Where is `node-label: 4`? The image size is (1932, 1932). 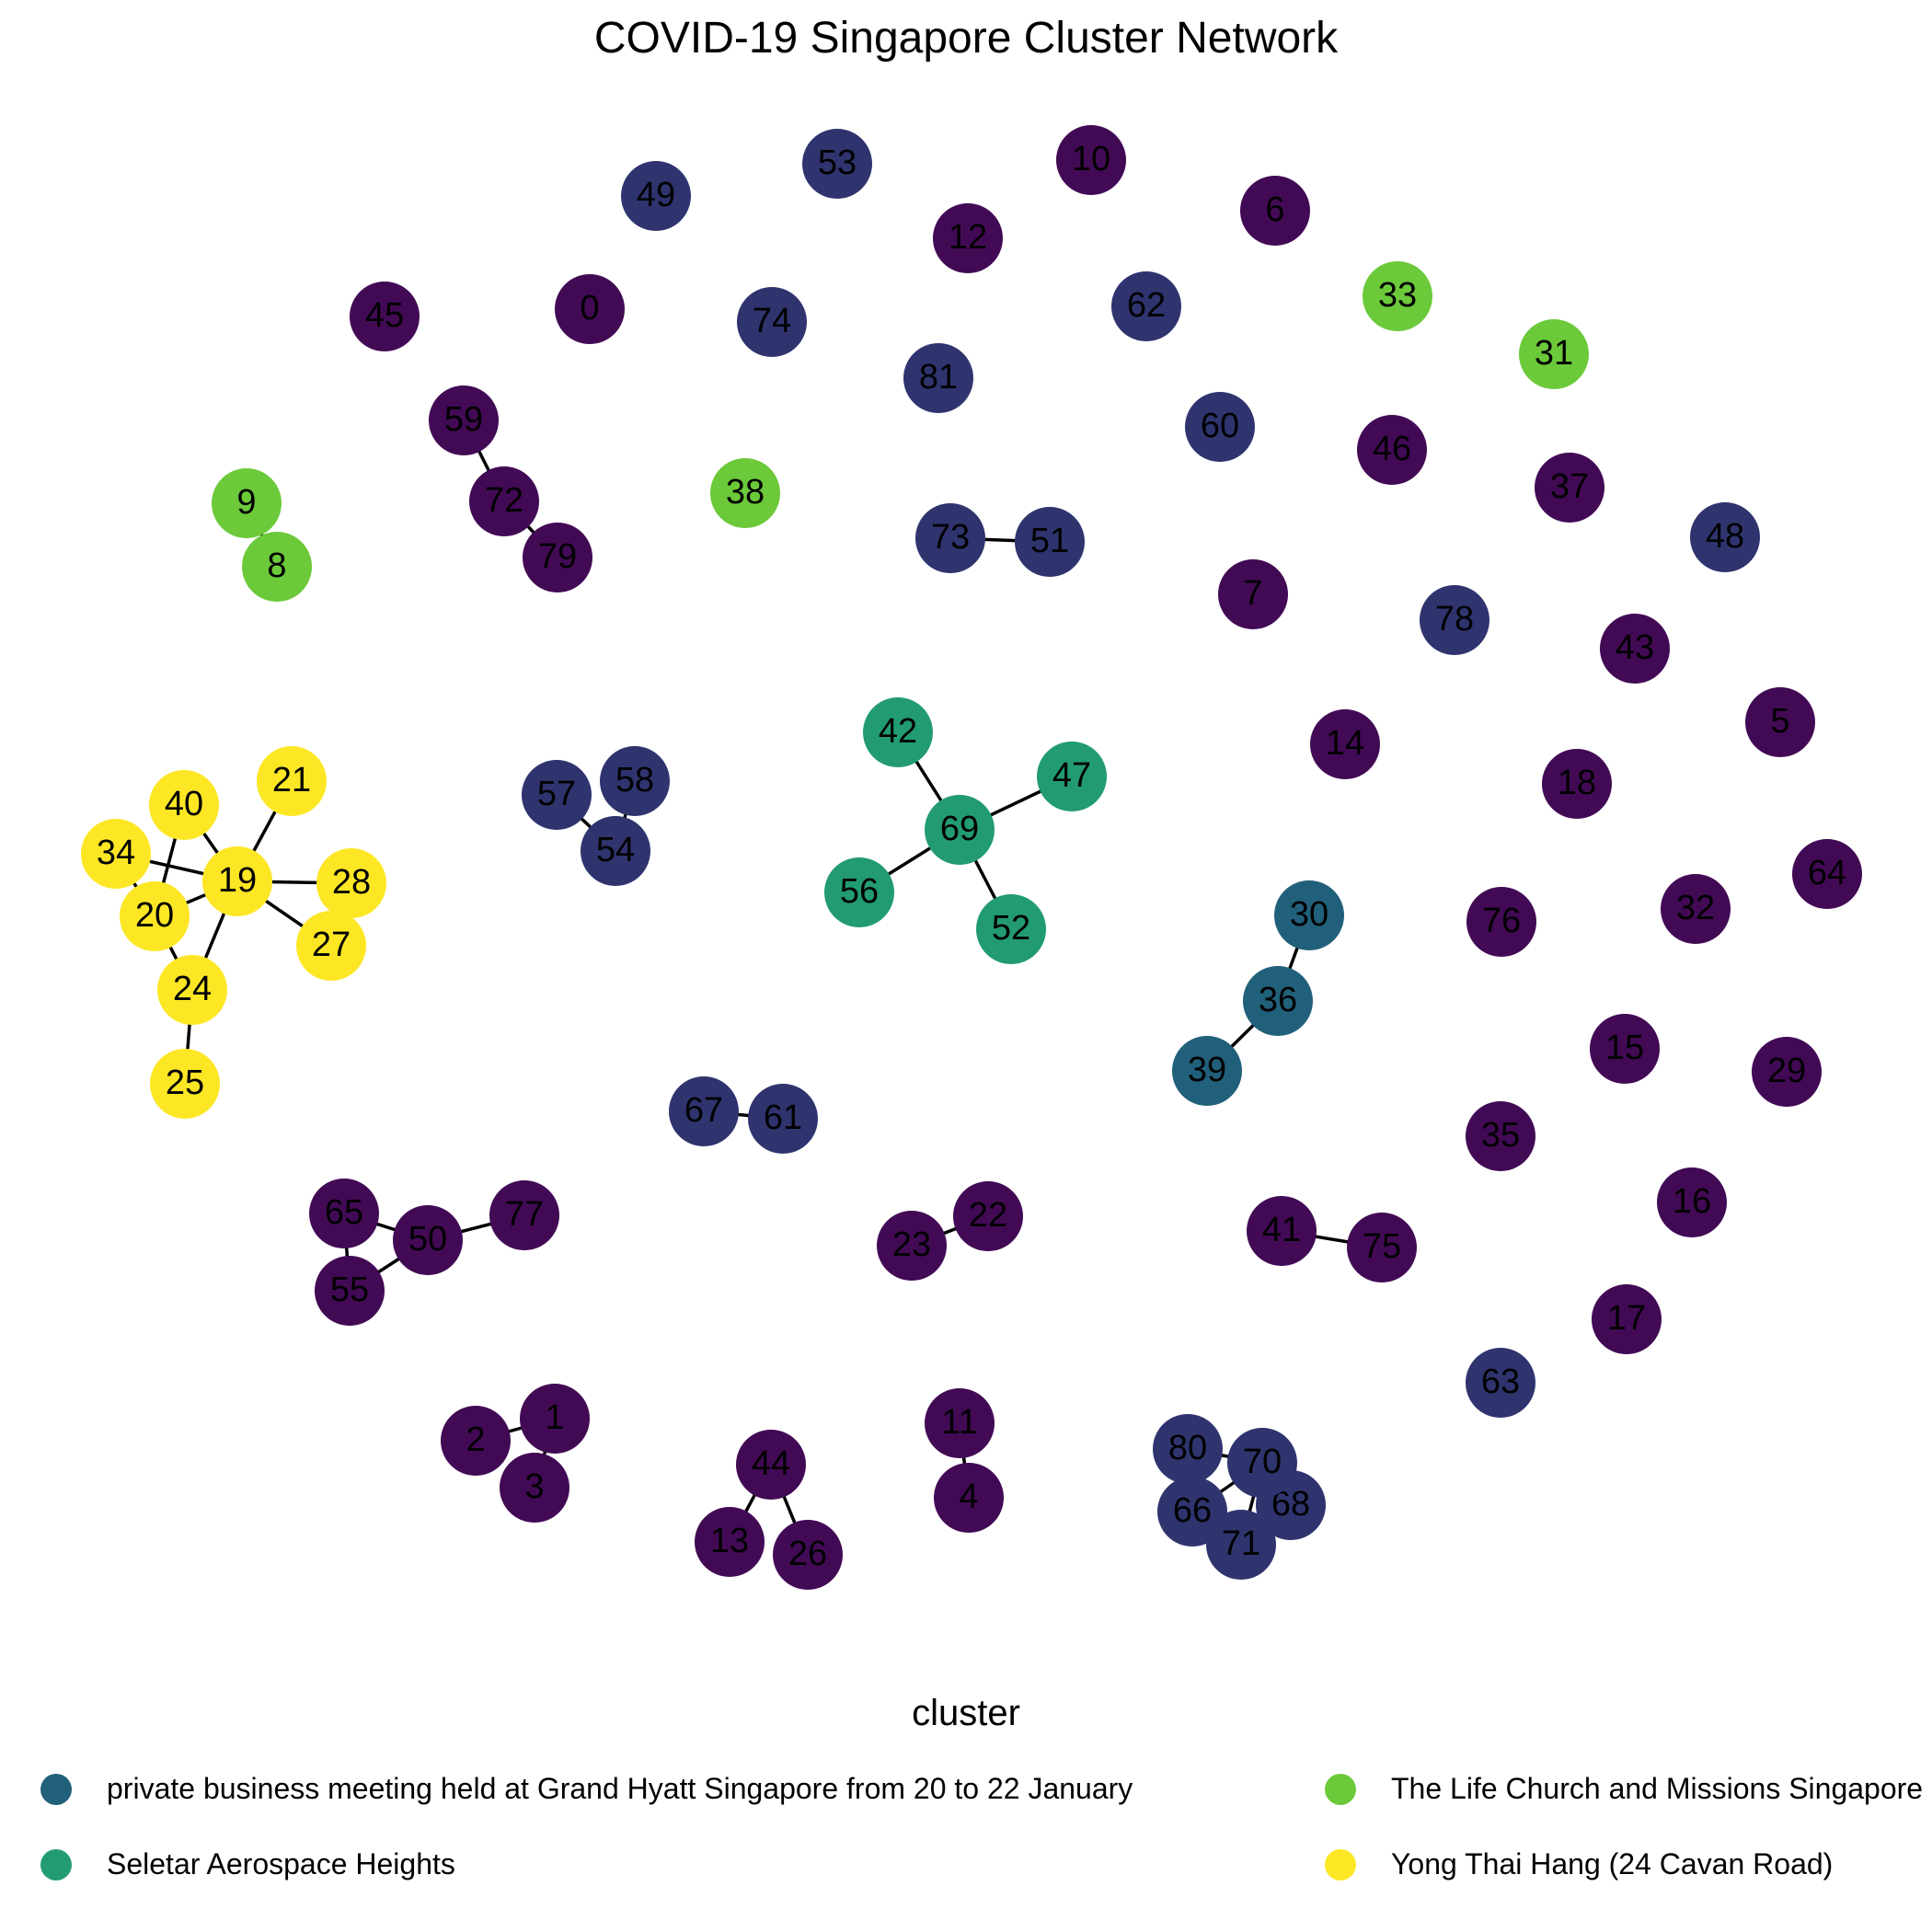
node-label: 4 is located at coordinates (968, 1497).